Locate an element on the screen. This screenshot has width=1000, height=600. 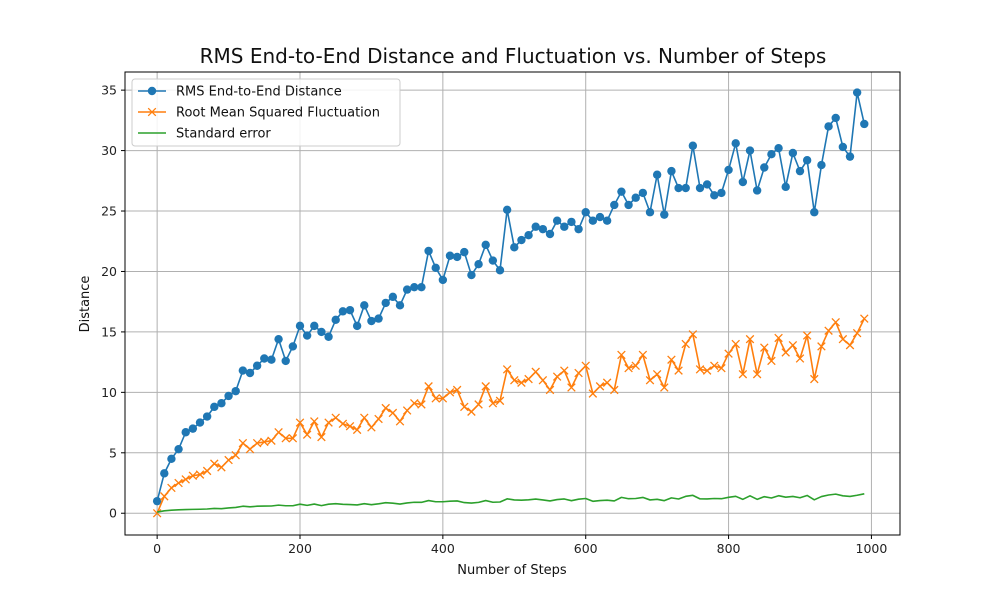
y-tick-label: 20 is located at coordinates (109, 271).